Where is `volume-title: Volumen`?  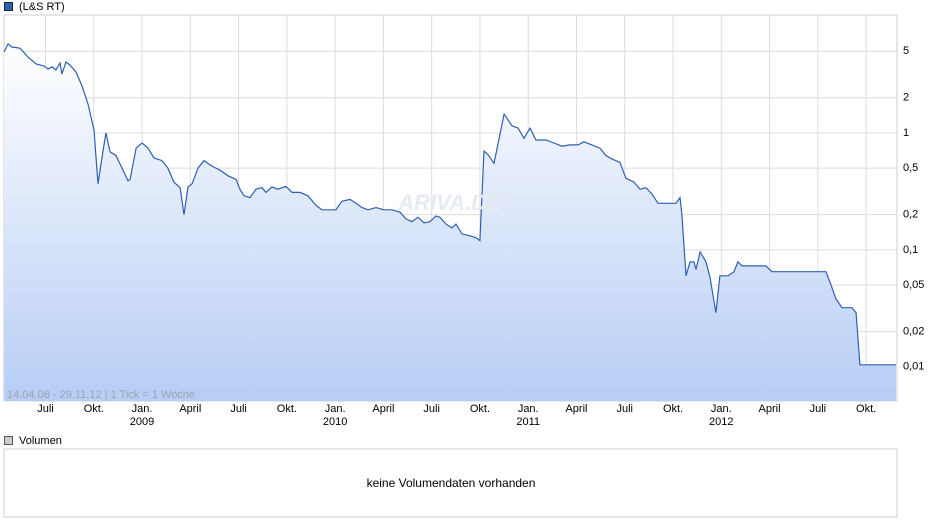 volume-title: Volumen is located at coordinates (40, 441).